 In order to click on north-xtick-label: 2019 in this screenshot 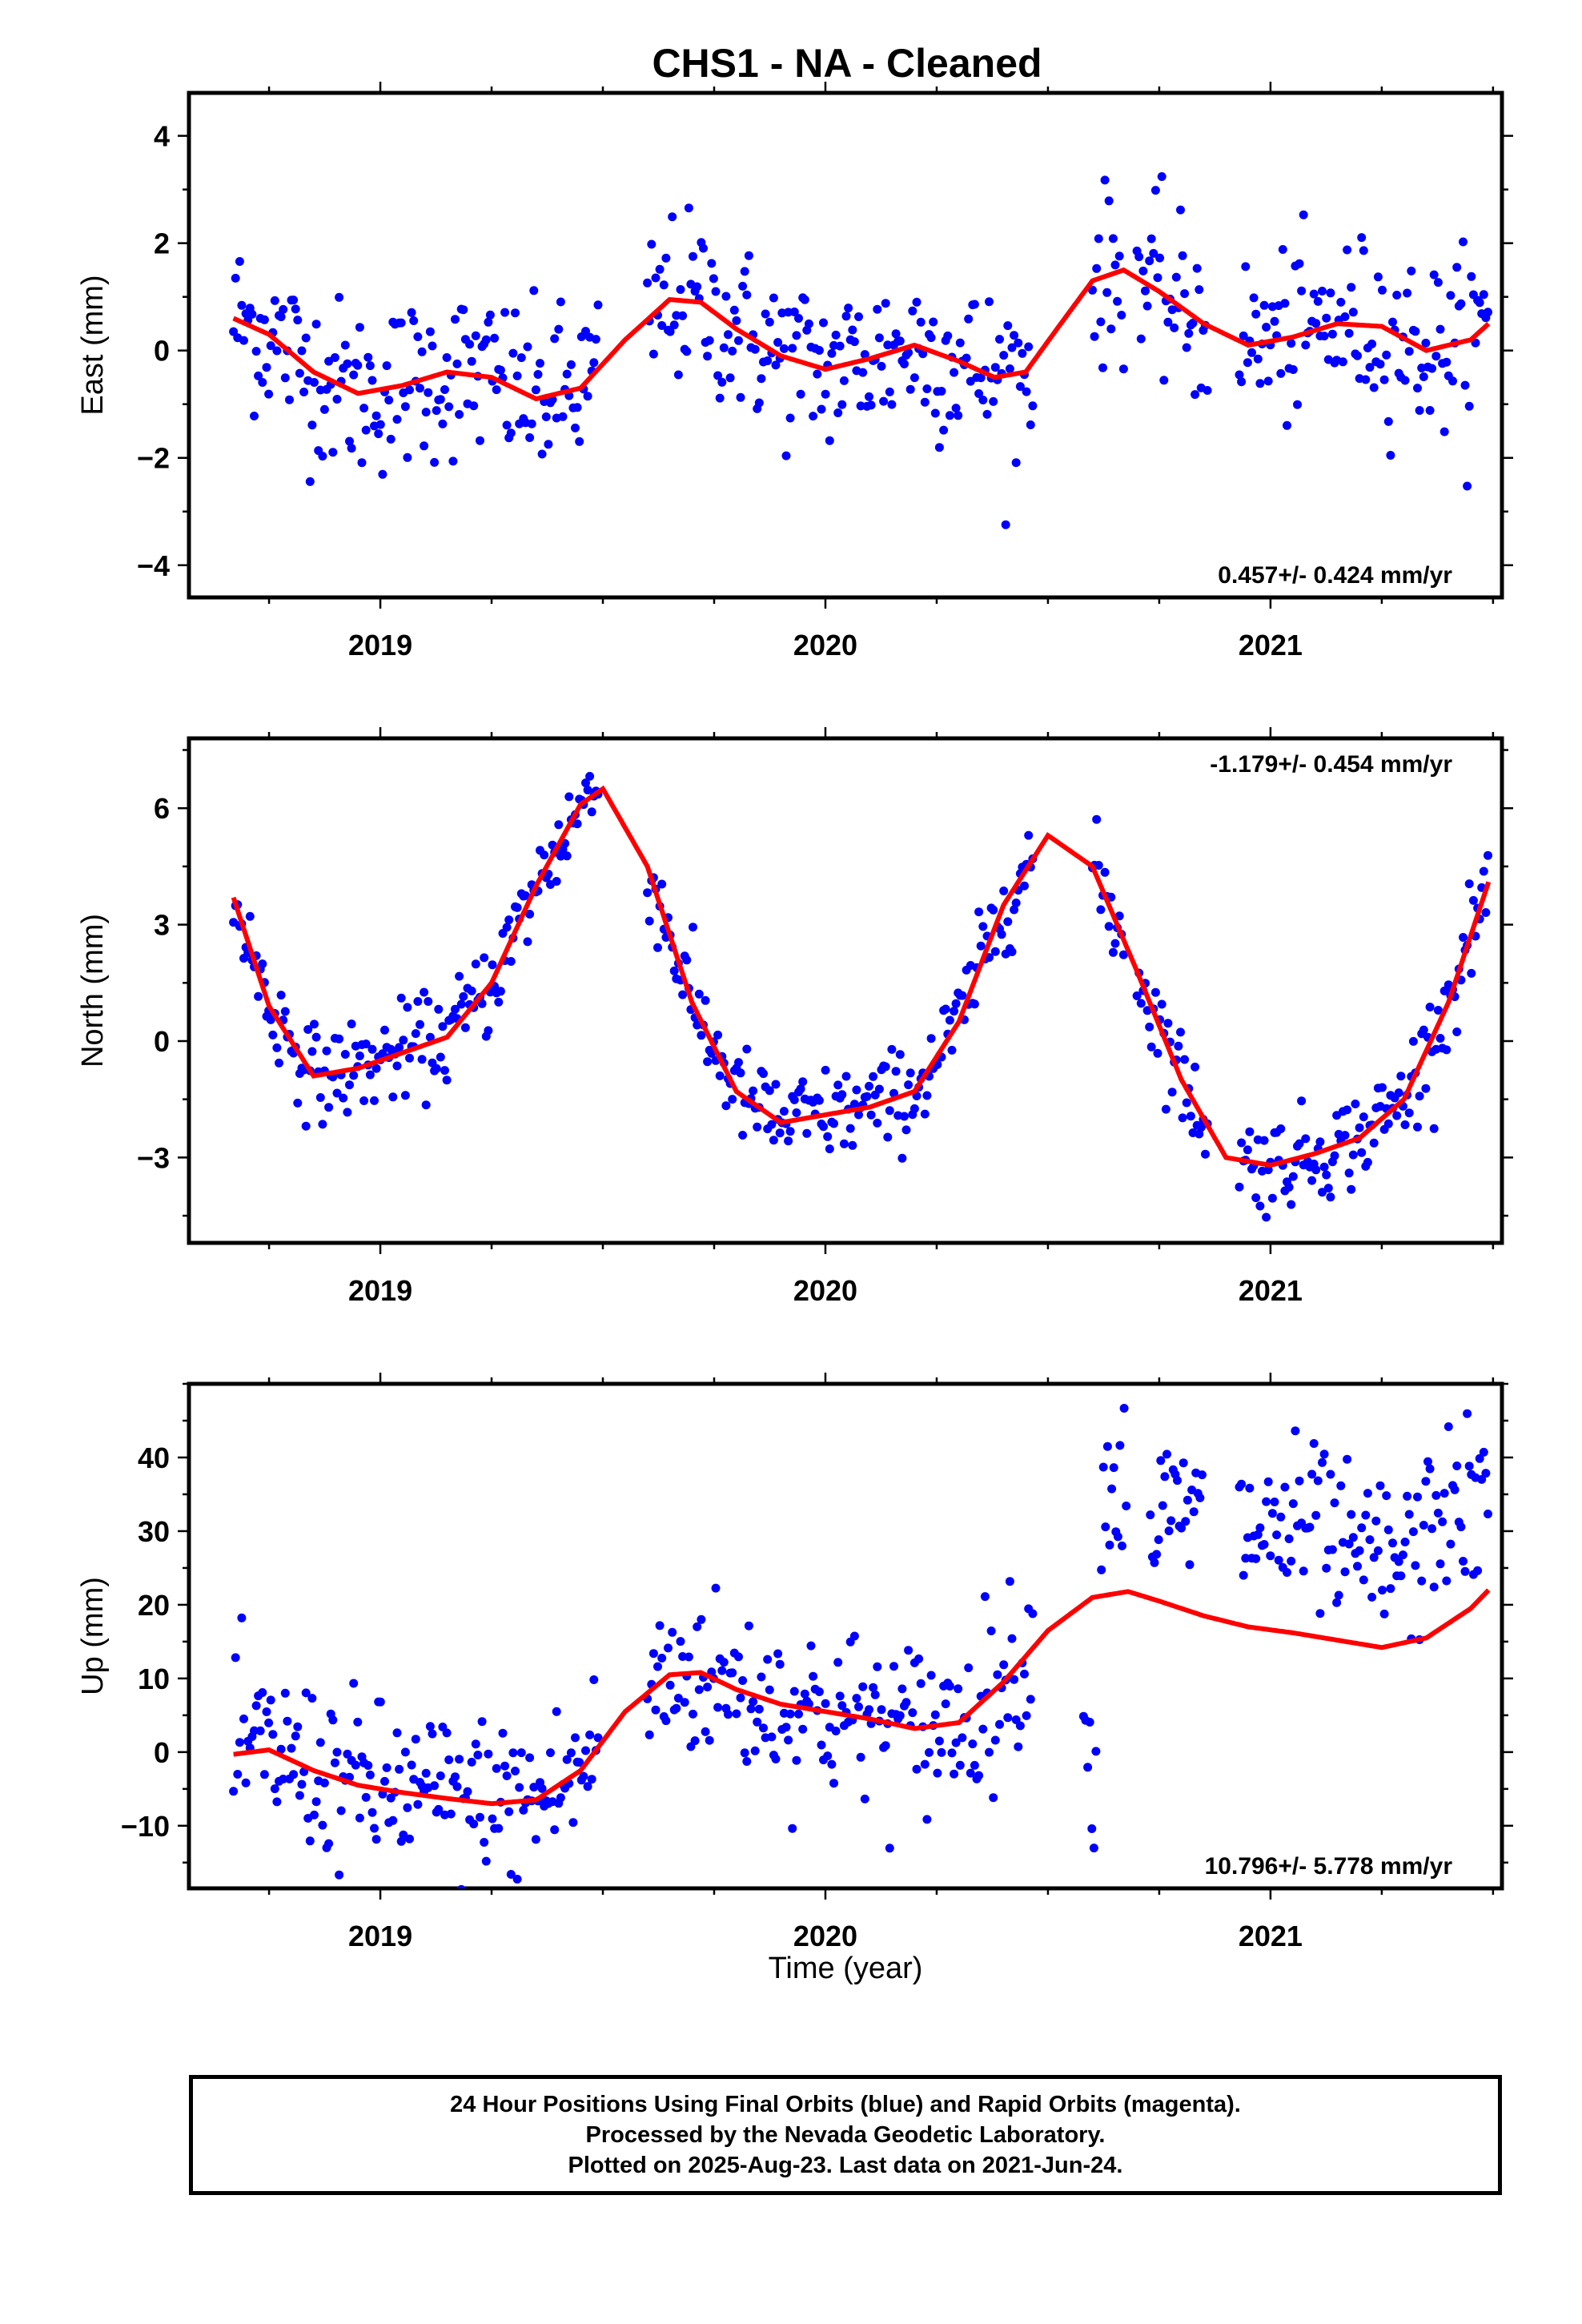, I will do `click(380, 1290)`.